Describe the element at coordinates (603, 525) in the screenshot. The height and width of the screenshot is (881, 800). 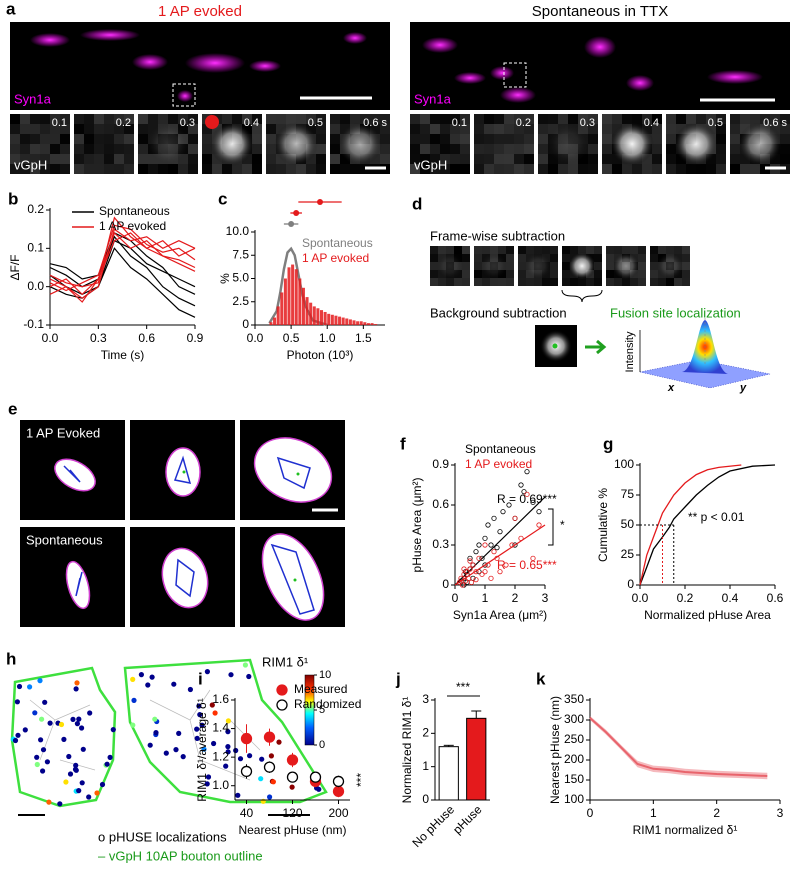
I see `y-axis-label: Cumulative %` at that location.